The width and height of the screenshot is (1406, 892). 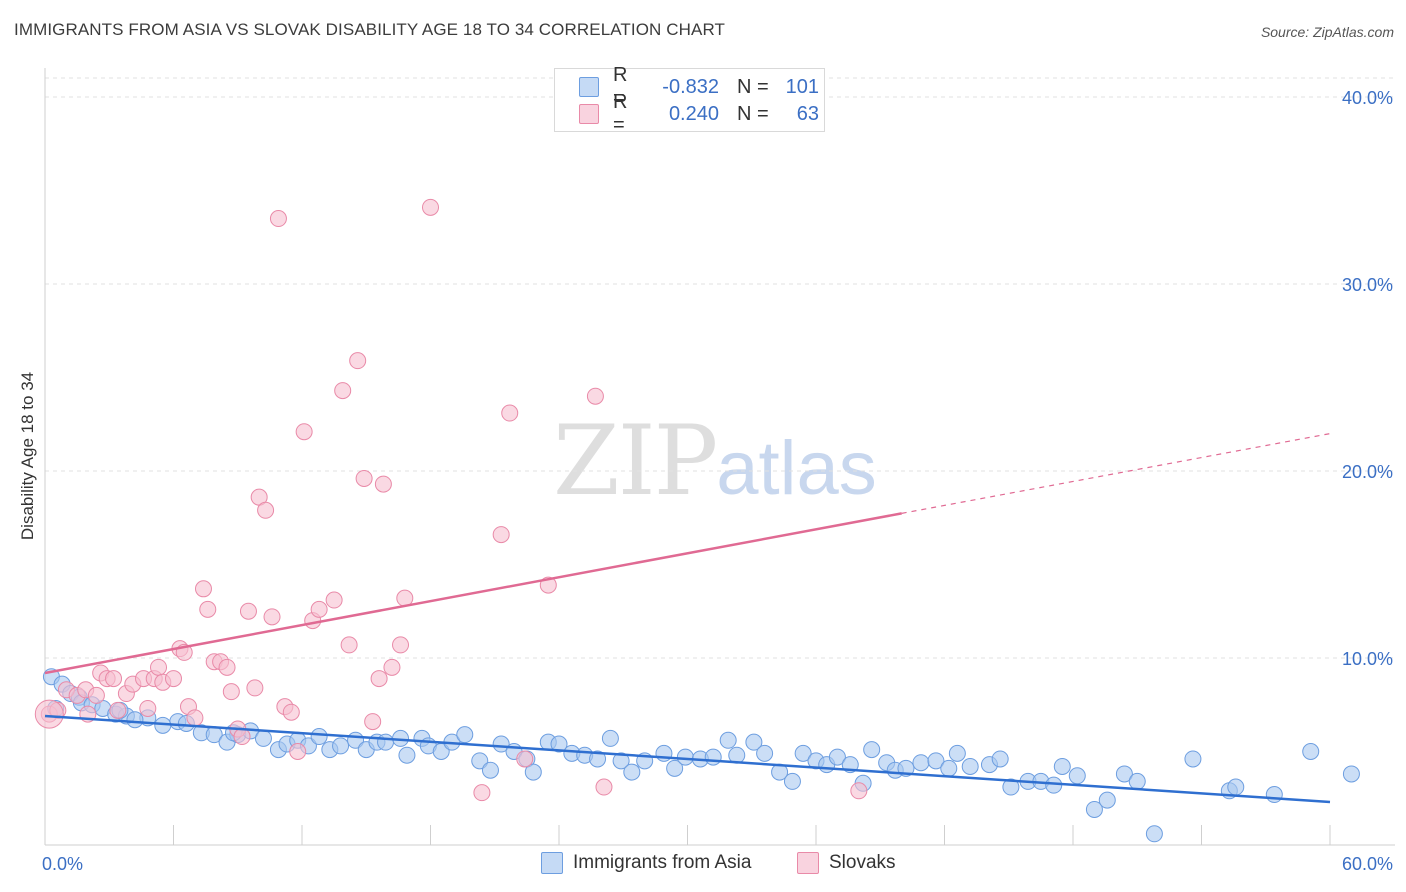 I want to click on legend-swatch-slovaks, so click(x=589, y=114).